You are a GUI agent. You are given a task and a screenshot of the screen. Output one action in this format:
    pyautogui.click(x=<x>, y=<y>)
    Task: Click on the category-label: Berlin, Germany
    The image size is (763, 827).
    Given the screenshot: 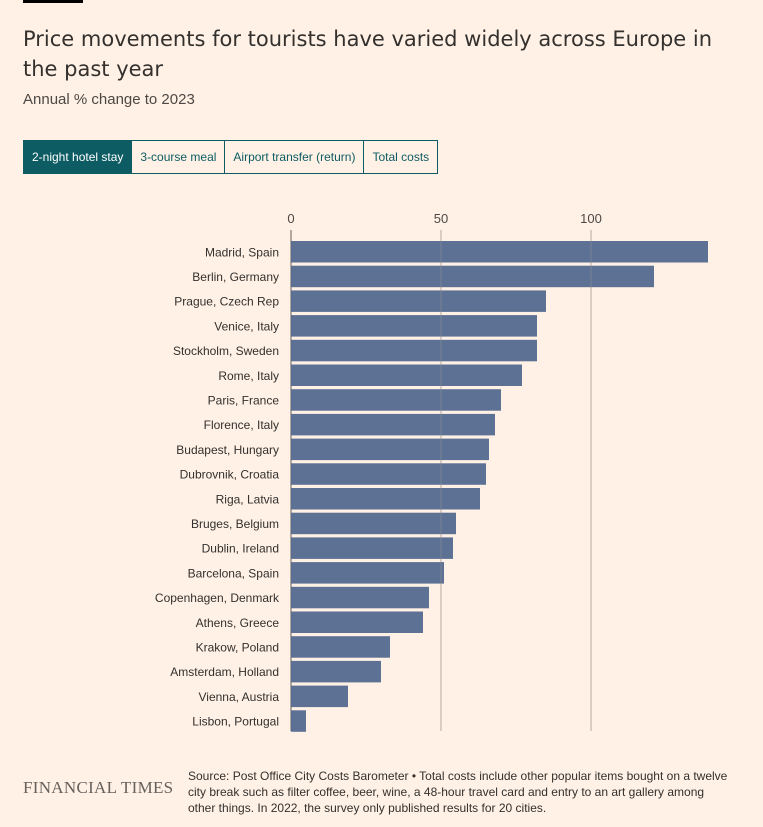 What is the action you would take?
    pyautogui.click(x=235, y=277)
    